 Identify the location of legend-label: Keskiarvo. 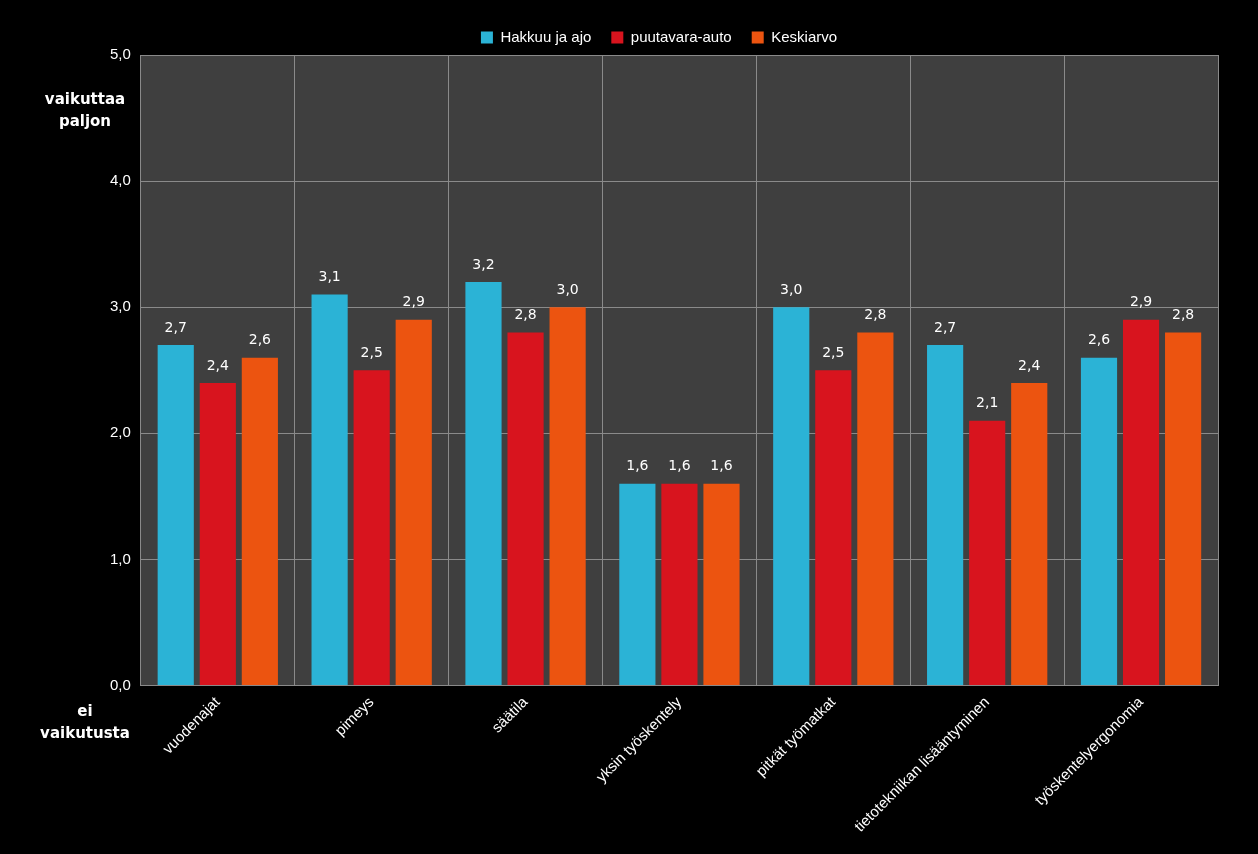
(804, 36).